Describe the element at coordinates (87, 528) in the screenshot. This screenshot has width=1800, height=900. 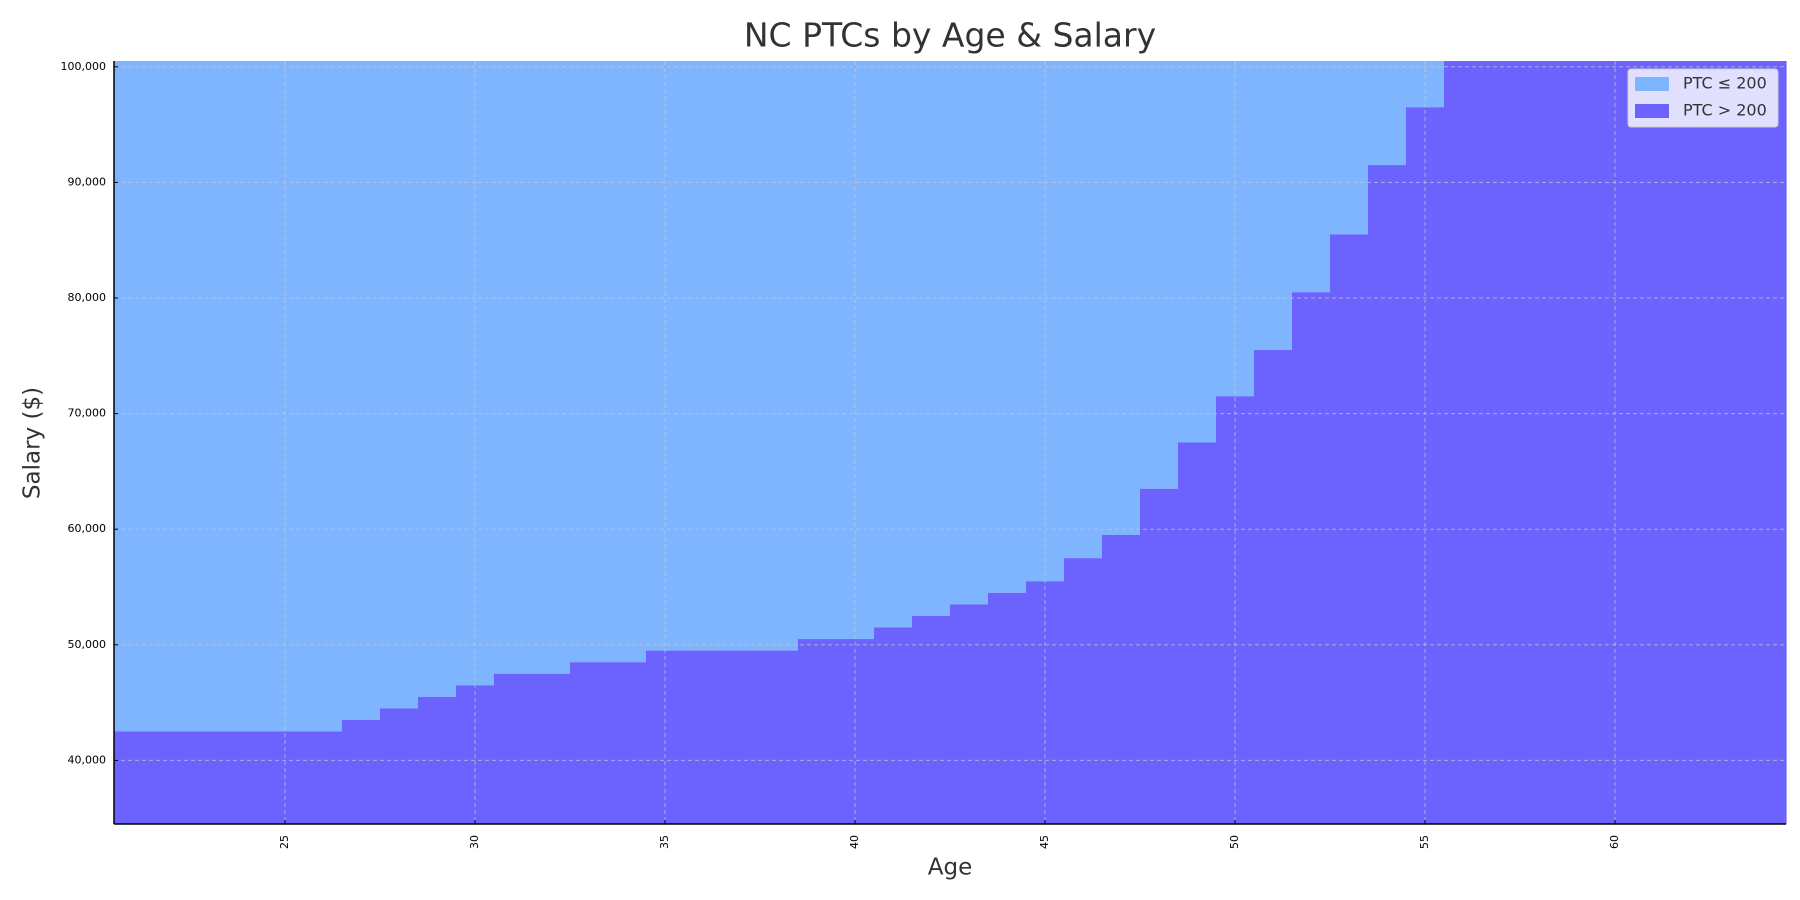
I see `y-tick-label: 60,000` at that location.